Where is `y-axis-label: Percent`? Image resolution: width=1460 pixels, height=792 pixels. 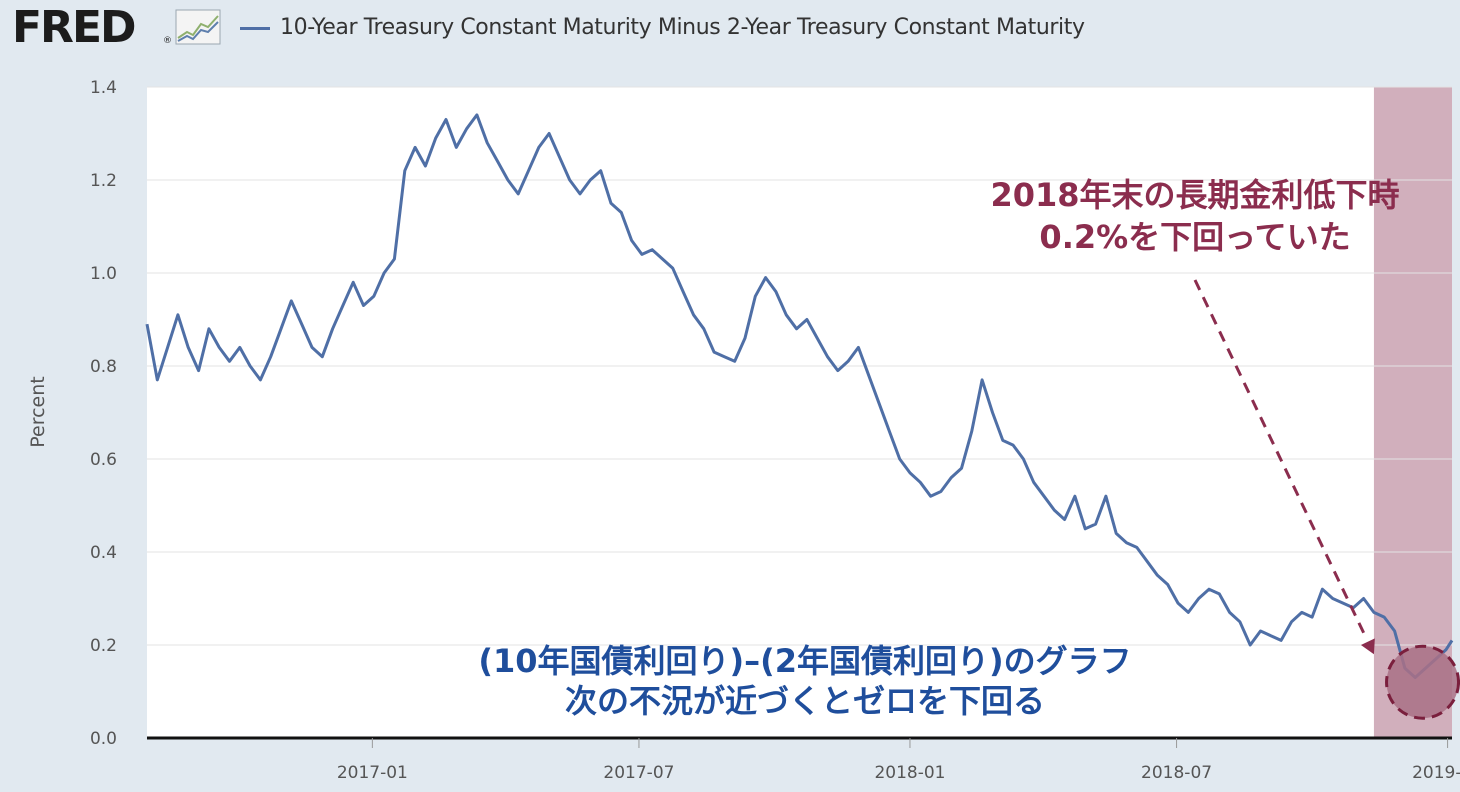
y-axis-label: Percent is located at coordinates (38, 412).